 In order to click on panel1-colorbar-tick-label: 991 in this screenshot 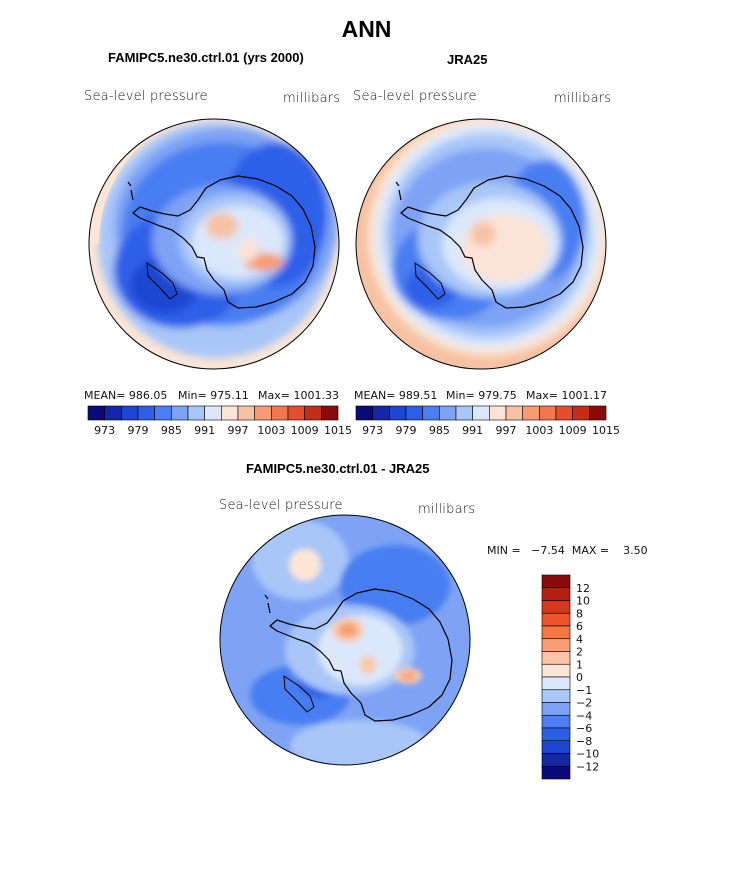, I will do `click(204, 430)`.